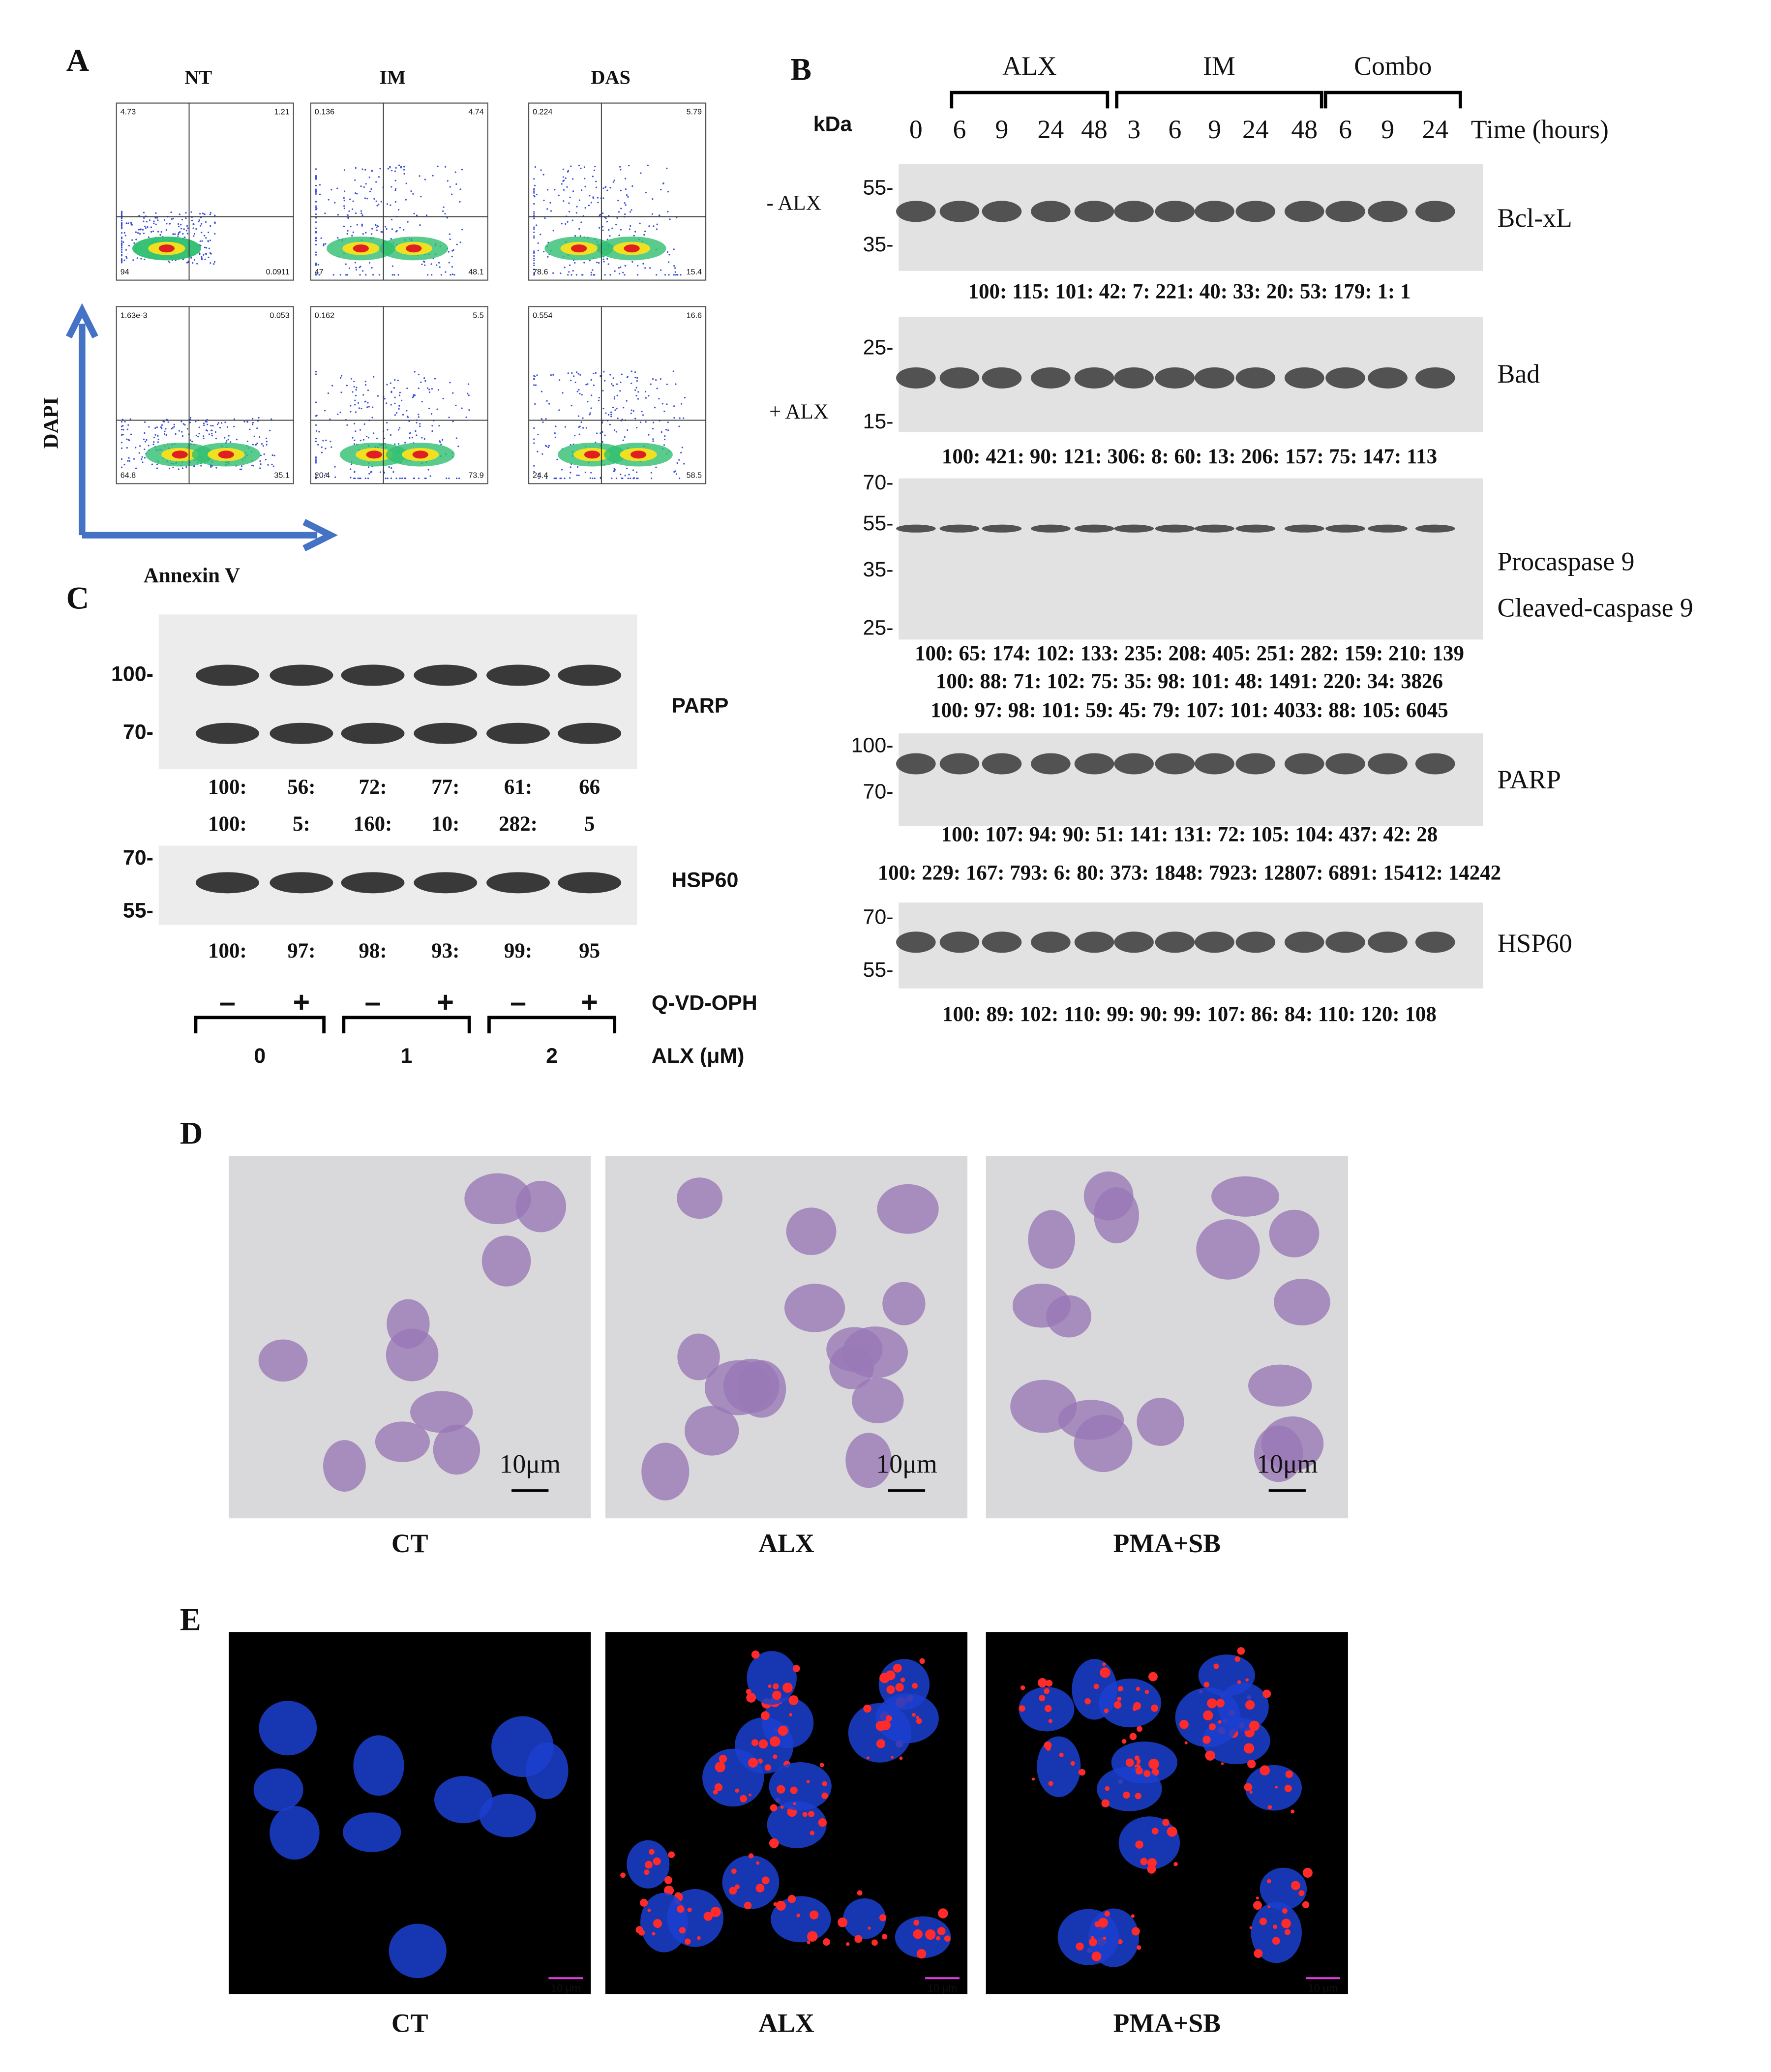  Describe the element at coordinates (134, 315) in the screenshot. I see `quadrant-value: 1.63e-3` at that location.